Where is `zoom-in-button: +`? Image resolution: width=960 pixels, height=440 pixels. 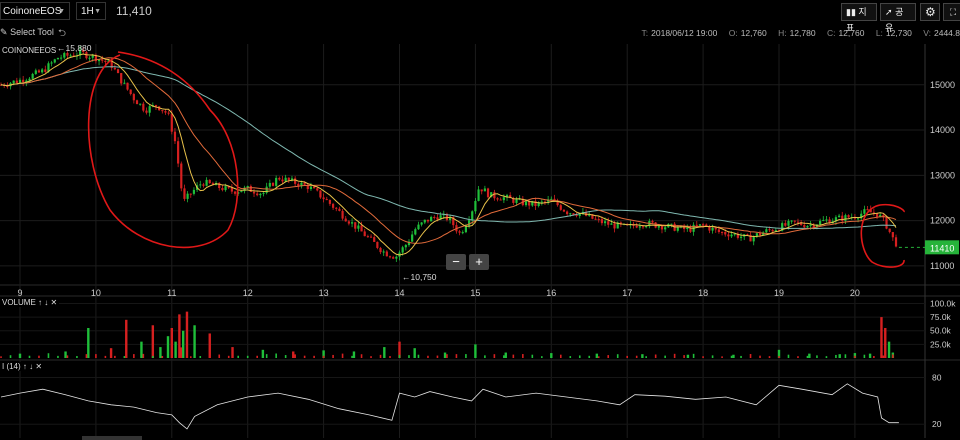
zoom-in-button: + is located at coordinates (479, 262).